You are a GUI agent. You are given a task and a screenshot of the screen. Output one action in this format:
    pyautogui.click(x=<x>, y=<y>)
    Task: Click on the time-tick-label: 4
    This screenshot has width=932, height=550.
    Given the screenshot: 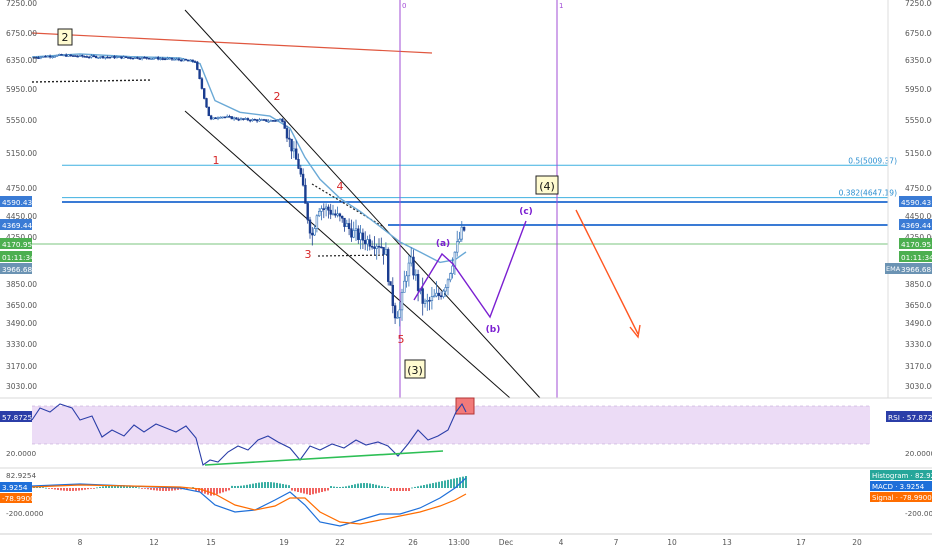 What is the action you would take?
    pyautogui.click(x=561, y=542)
    